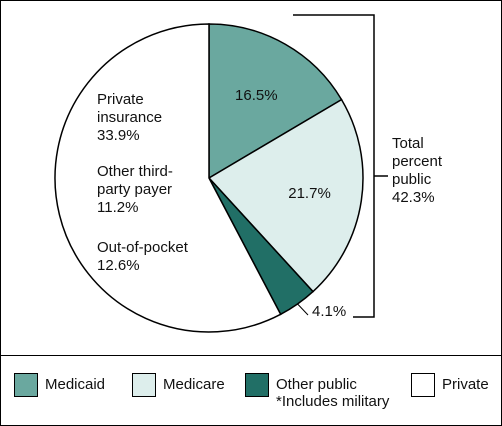  Describe the element at coordinates (75, 384) in the screenshot. I see `legend-label-medicaid: Medicaid` at that location.